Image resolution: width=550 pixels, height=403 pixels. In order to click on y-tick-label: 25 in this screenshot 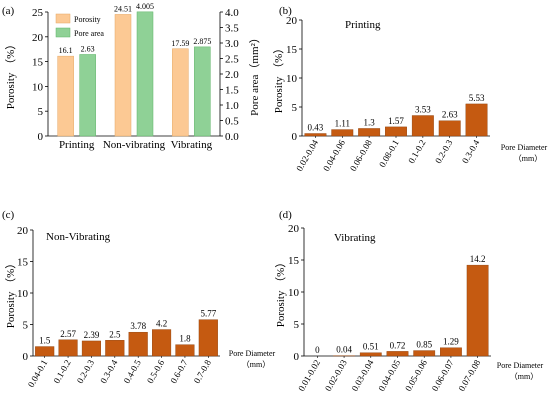, I will do `click(38, 13)`.